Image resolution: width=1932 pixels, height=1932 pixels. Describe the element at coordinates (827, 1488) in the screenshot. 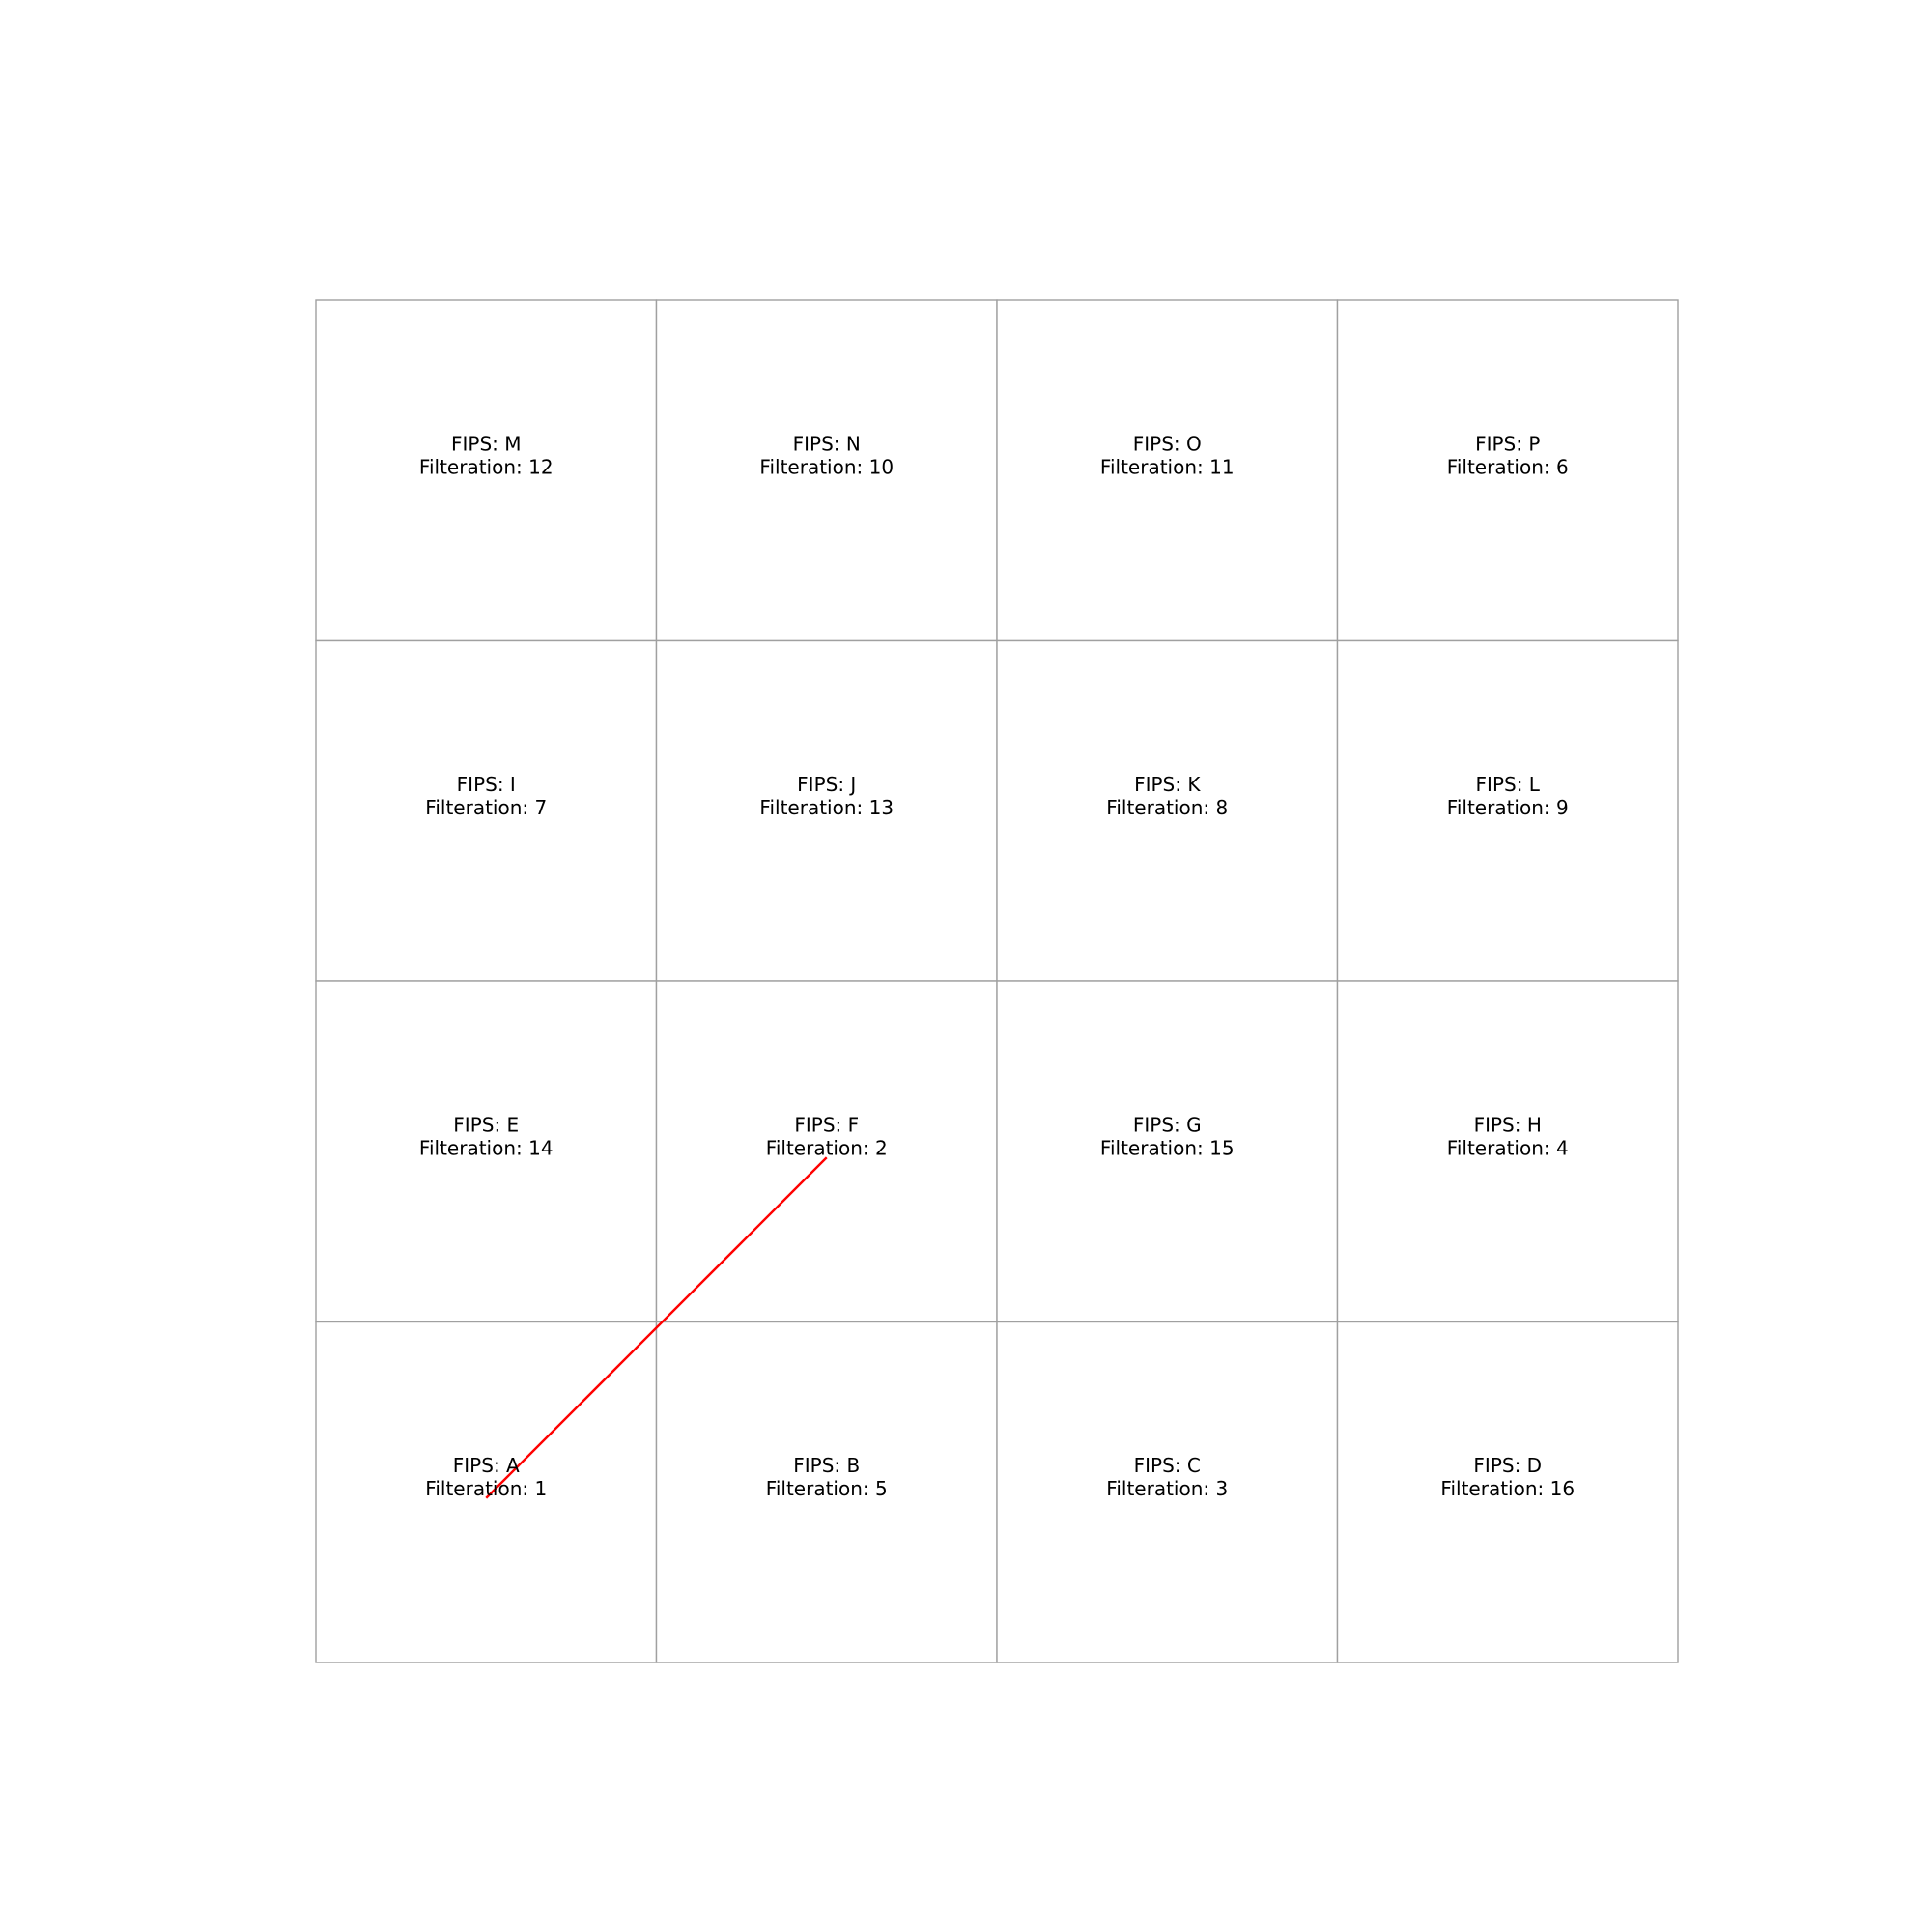

I see `cell-filtration-label: Filteration: 5` at that location.